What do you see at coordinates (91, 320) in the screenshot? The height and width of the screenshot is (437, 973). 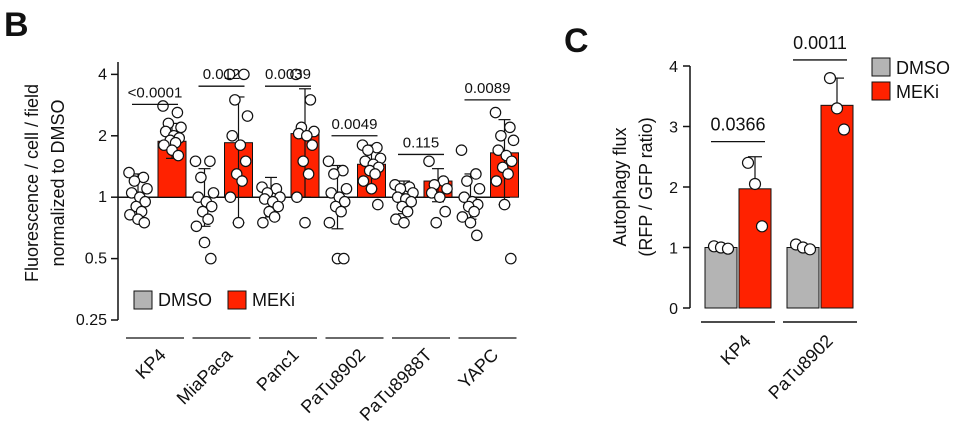 I see `b-y-tick-label: 0.25` at bounding box center [91, 320].